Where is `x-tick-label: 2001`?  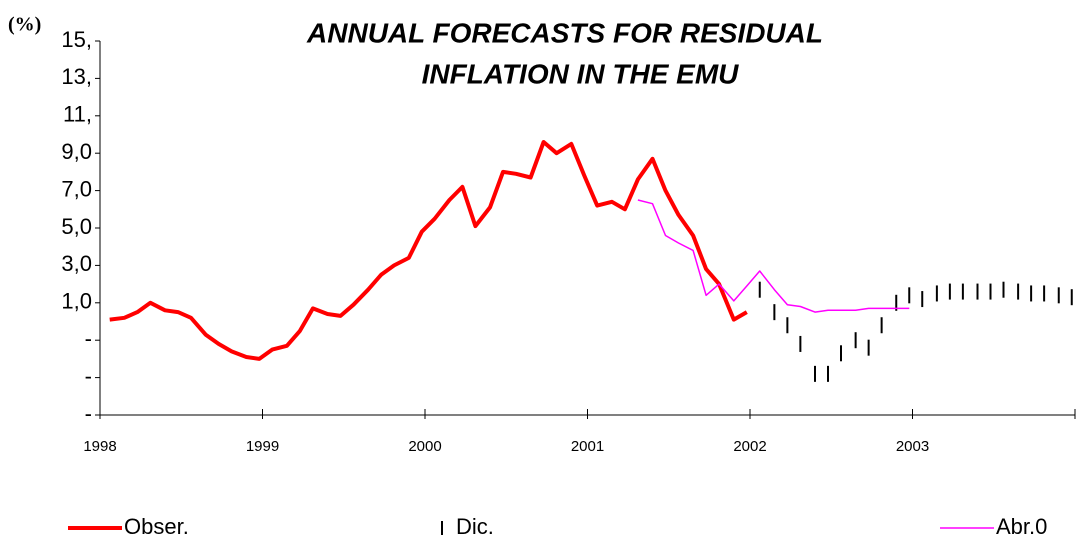
x-tick-label: 2001 is located at coordinates (587, 446).